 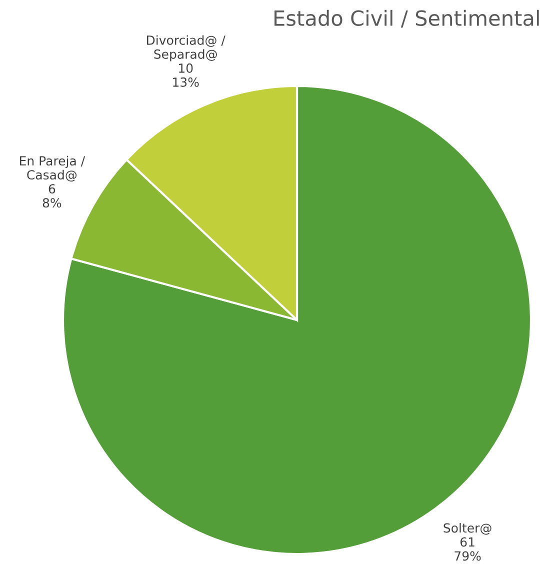 What do you see at coordinates (467, 549) in the screenshot?
I see `data-label: 61 79%` at bounding box center [467, 549].